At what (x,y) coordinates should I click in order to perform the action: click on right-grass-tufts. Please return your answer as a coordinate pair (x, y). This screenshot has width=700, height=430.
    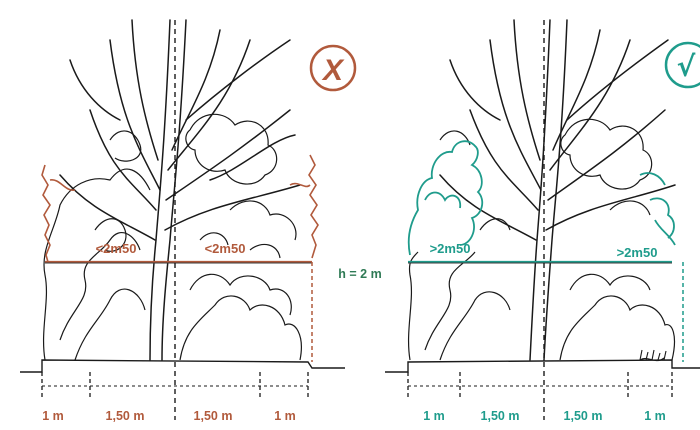
    Looking at the image, I should click on (653, 355).